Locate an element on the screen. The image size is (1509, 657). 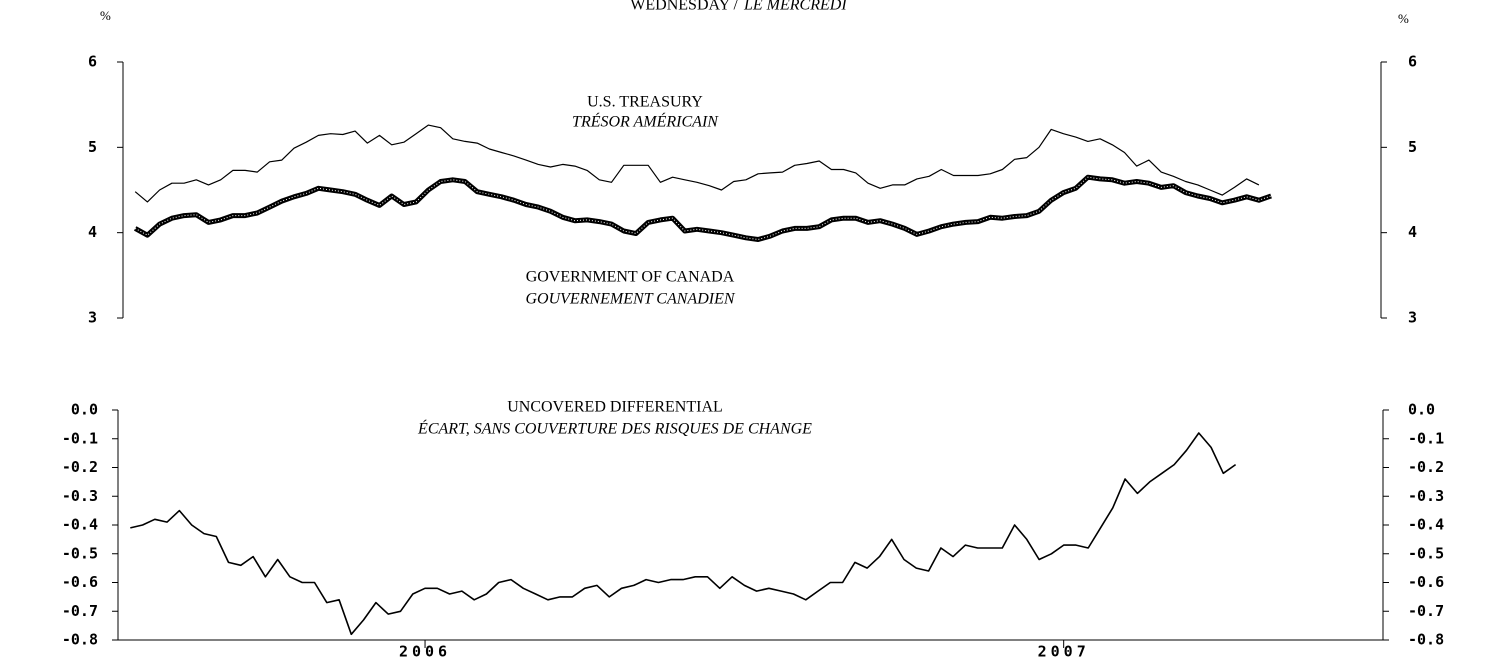
series-label: U.S. TREASURY is located at coordinates (645, 102).